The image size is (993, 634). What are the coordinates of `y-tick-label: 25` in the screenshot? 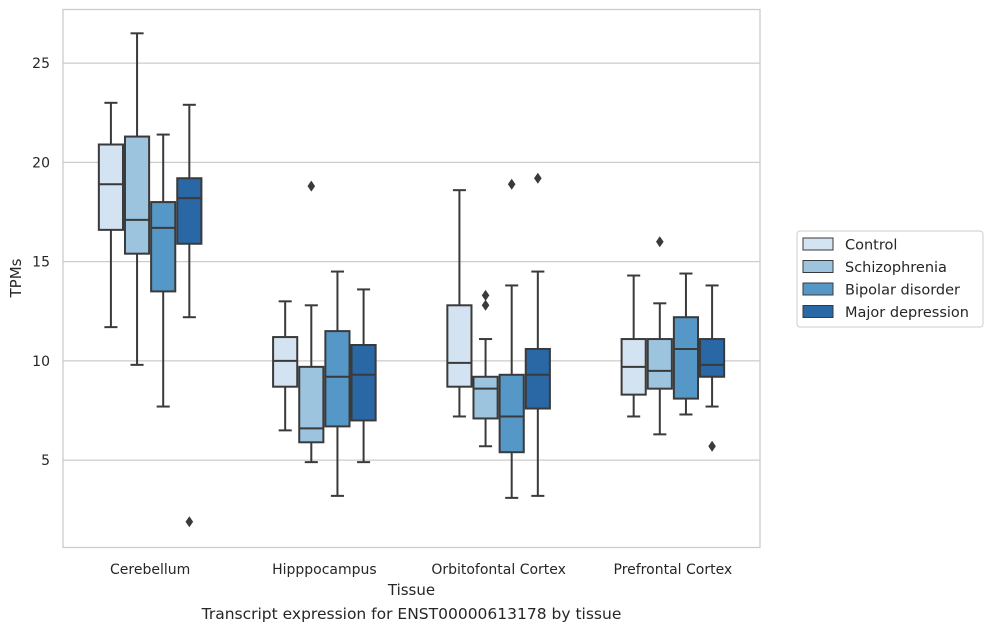 It's located at (41, 64).